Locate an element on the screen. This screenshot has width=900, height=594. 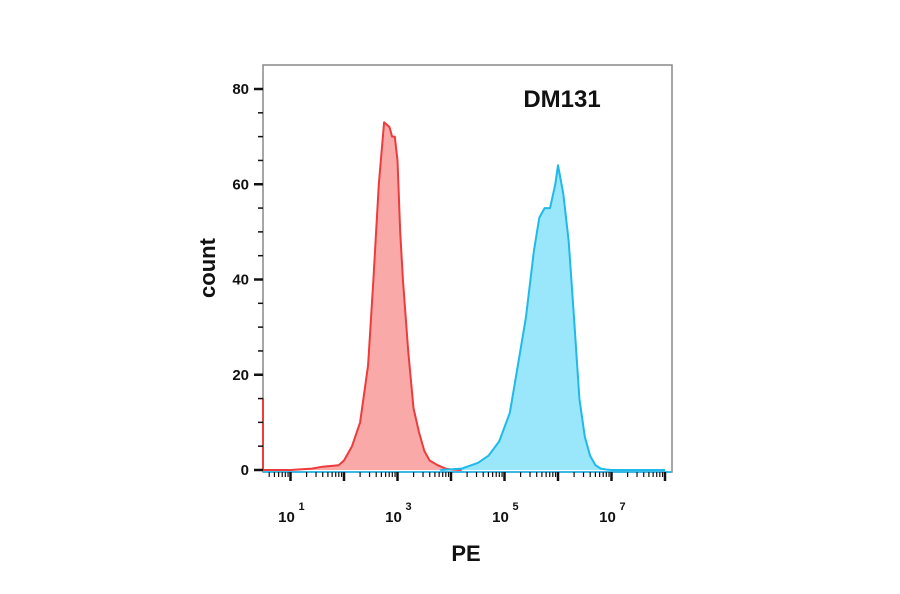
y-tick-label: 0 is located at coordinates (245, 470).